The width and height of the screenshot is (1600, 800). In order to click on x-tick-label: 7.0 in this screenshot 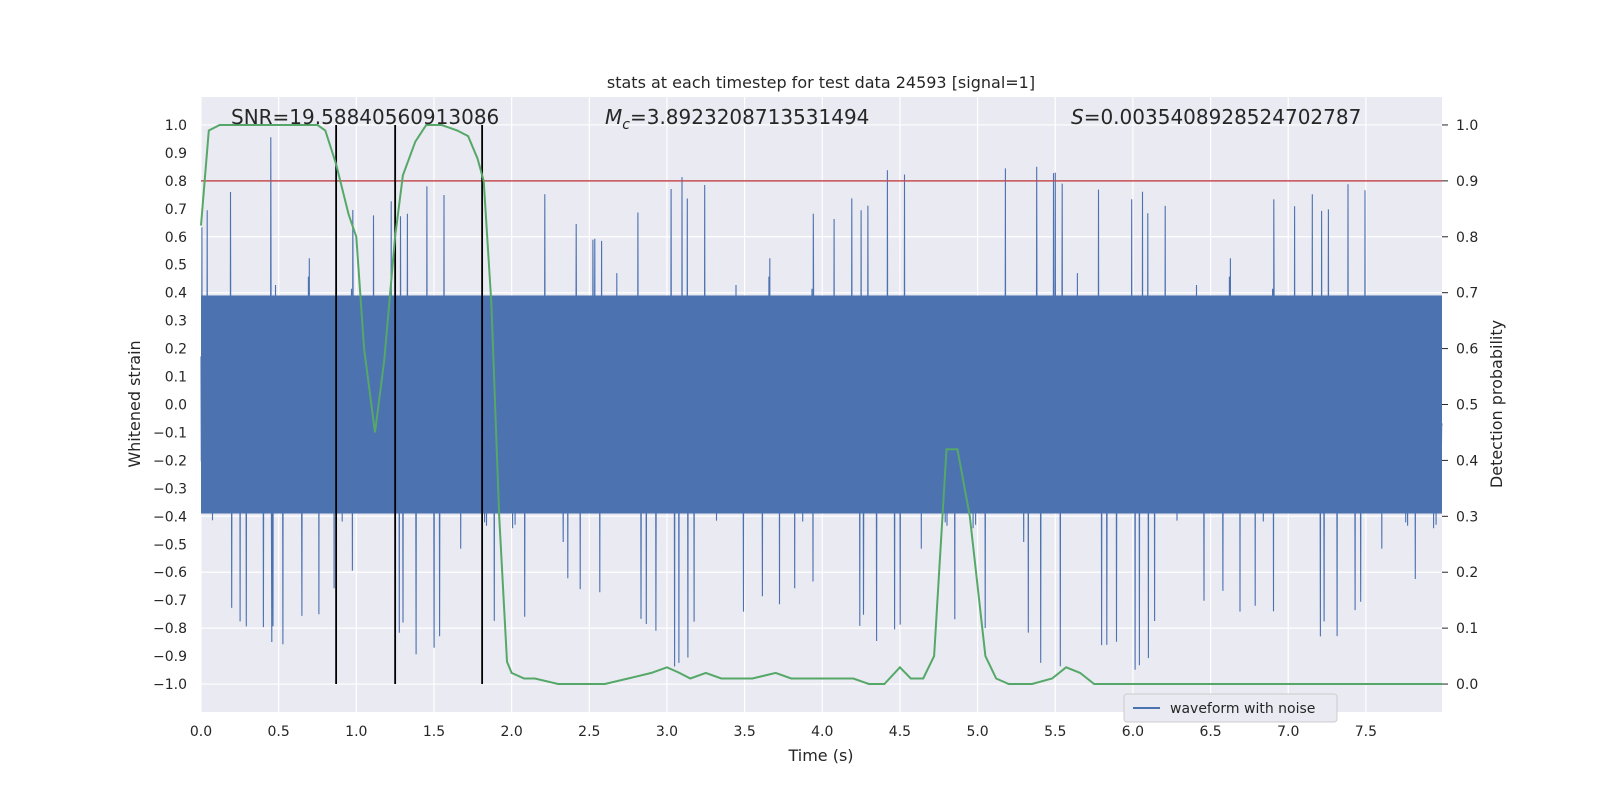, I will do `click(1288, 732)`.